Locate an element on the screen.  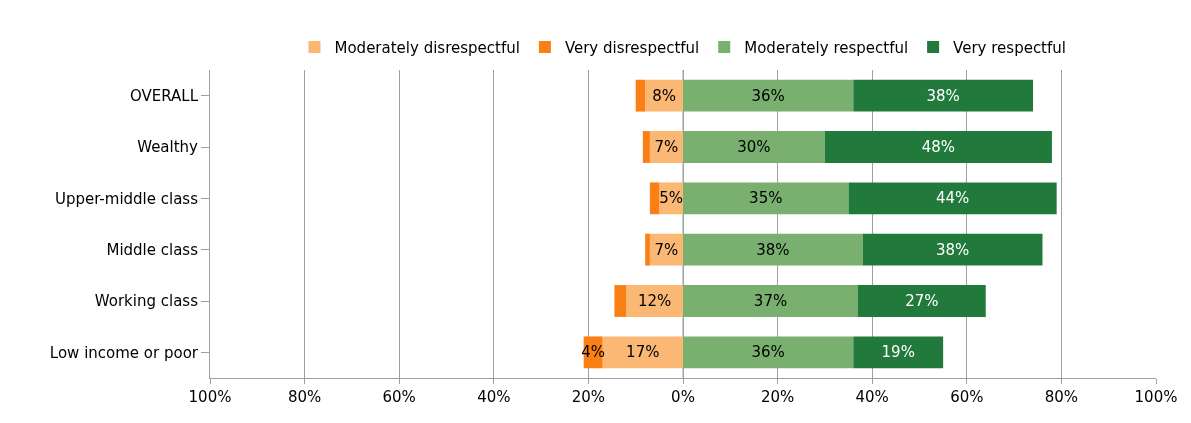
data-label: 12% is located at coordinates (654, 301).